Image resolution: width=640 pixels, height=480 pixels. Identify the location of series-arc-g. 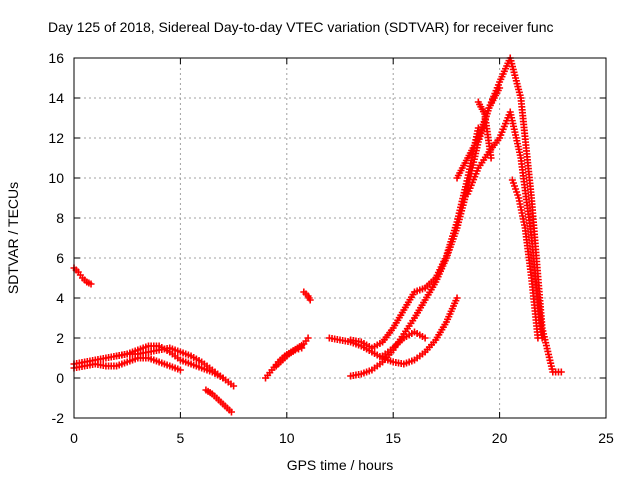
(289, 357).